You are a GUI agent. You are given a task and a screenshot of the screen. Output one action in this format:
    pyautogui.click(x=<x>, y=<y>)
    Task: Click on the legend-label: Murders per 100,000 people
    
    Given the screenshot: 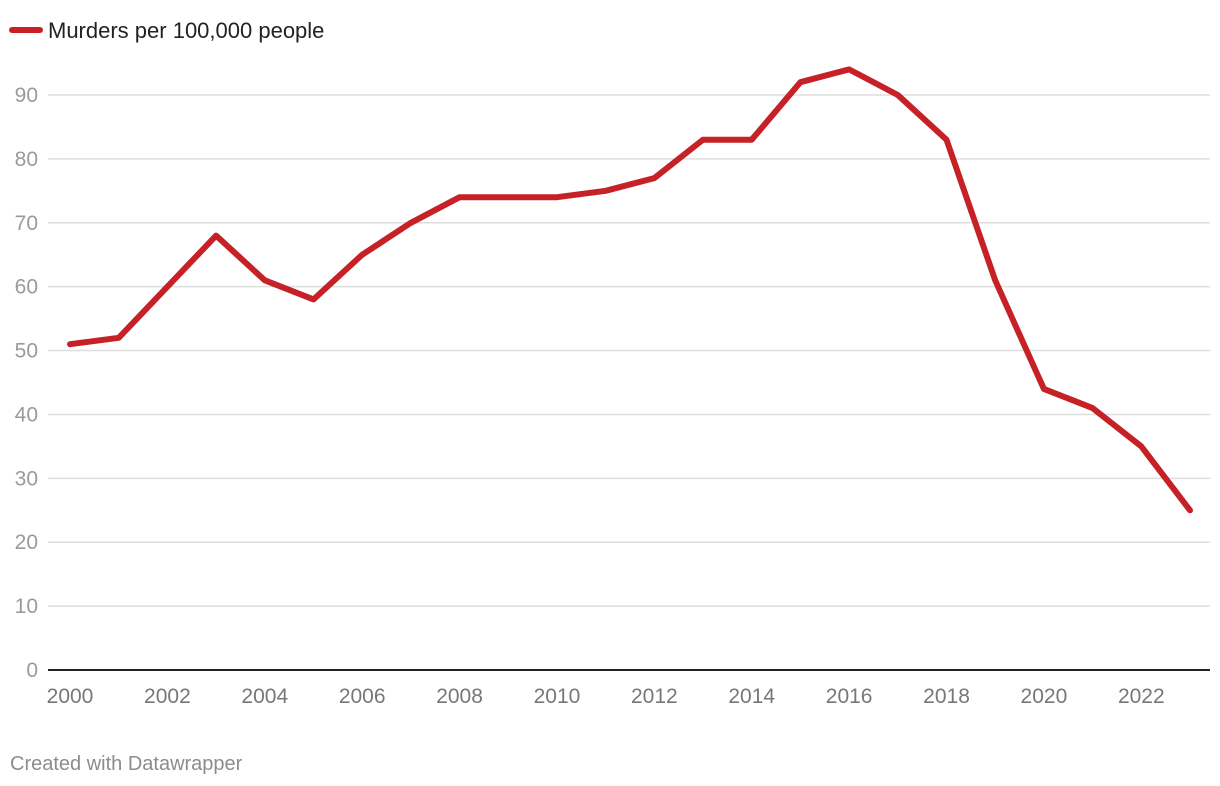 What is the action you would take?
    pyautogui.click(x=186, y=30)
    